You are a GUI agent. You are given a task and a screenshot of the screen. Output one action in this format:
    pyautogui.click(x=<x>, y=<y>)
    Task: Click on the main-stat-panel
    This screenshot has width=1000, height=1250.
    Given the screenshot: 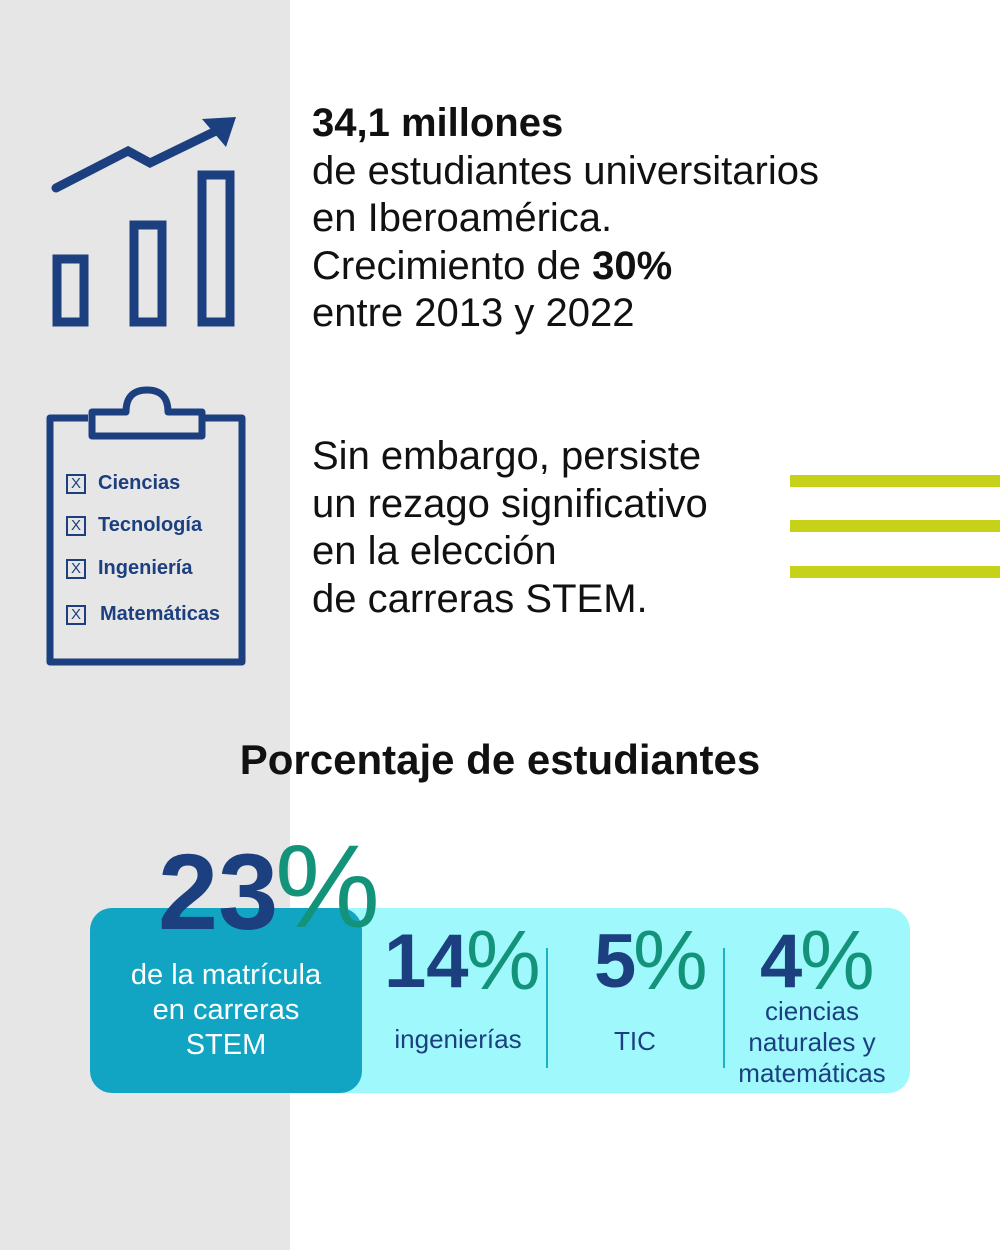 What is the action you would take?
    pyautogui.click(x=226, y=1000)
    